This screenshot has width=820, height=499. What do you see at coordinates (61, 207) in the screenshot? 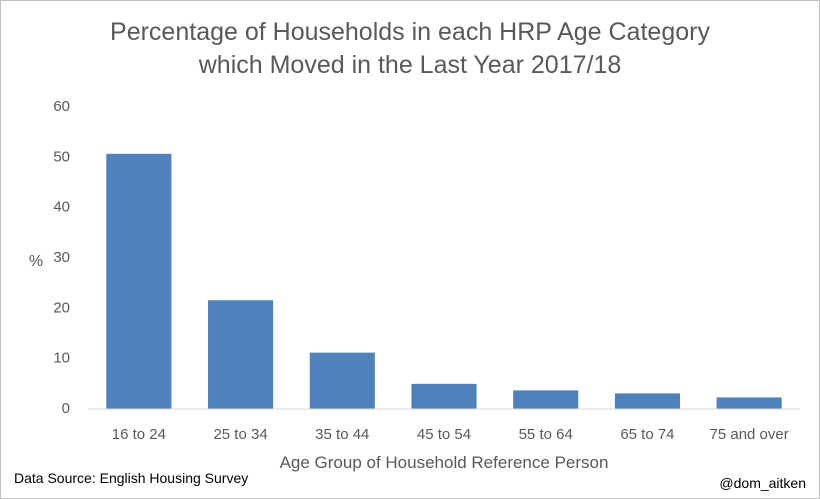
I see `y-tick-label: 40` at bounding box center [61, 207].